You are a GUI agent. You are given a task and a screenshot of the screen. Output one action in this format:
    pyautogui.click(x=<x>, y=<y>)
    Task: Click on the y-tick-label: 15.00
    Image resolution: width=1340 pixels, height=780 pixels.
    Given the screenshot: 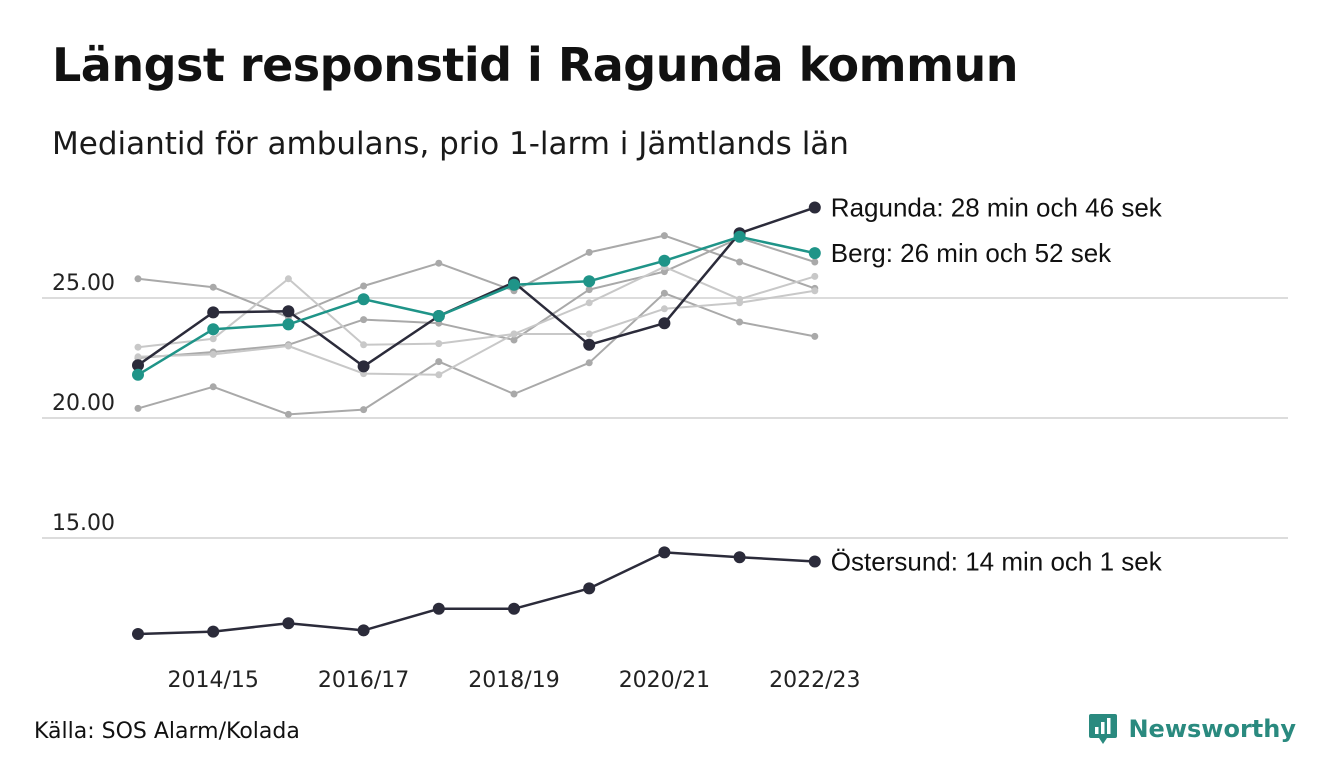 What is the action you would take?
    pyautogui.click(x=83, y=523)
    